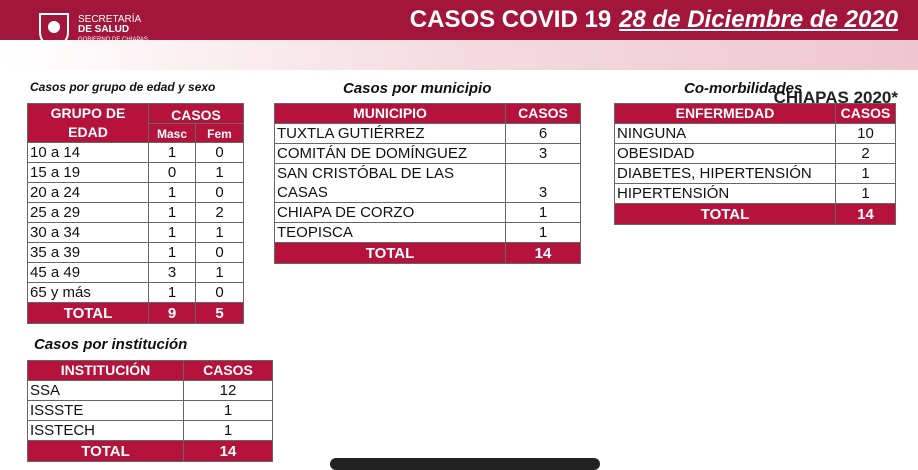  I want to click on header-cell: INSTITUCIÓN, so click(105, 370).